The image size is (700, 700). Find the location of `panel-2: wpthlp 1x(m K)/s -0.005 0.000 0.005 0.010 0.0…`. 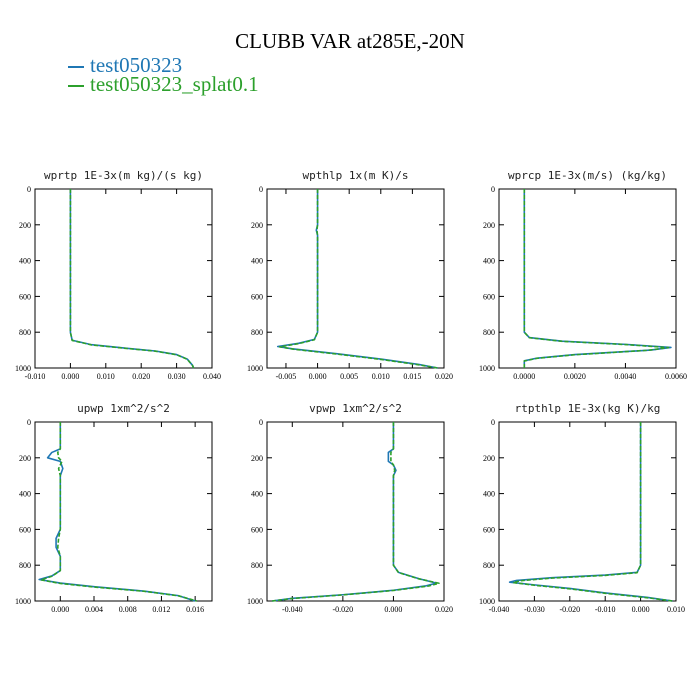

panel-2: wpthlp 1x(m K)/s -0.005 0.000 0.005 0.010 0.0… is located at coordinates (350, 275).